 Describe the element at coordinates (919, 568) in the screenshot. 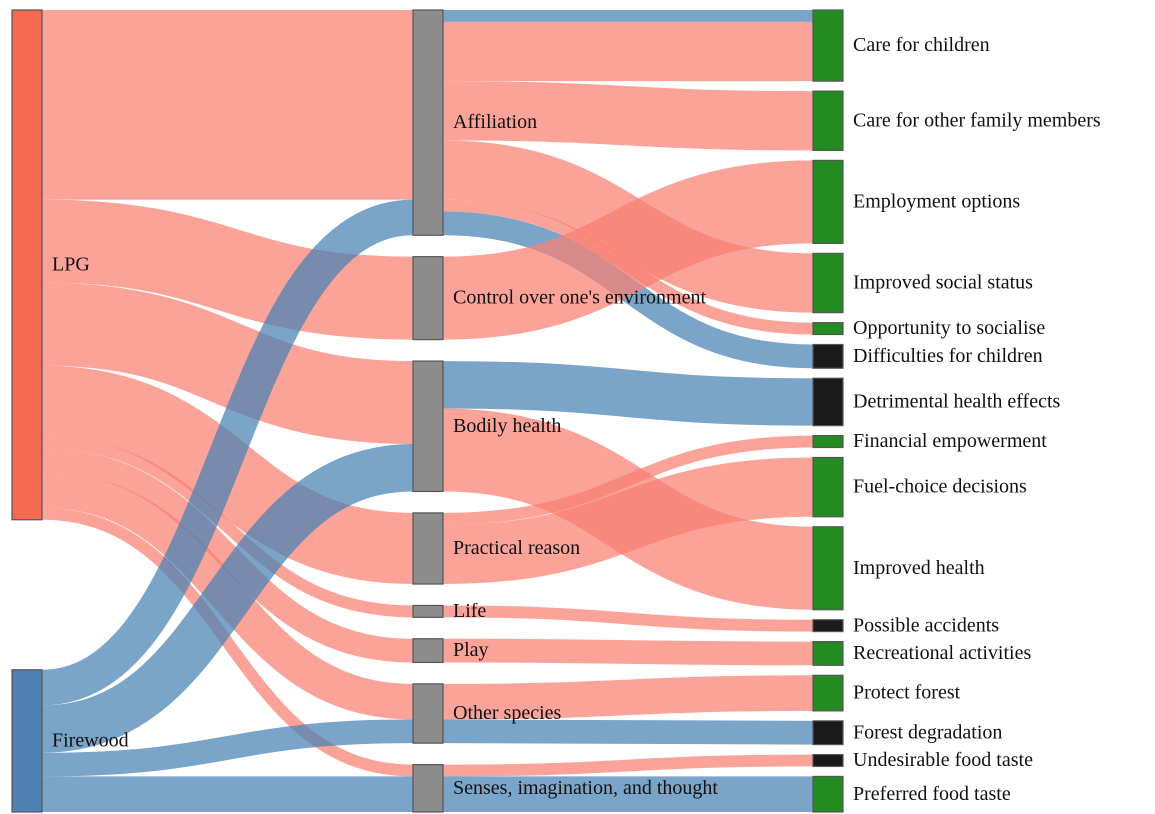

I see `node-label: Improved health` at that location.